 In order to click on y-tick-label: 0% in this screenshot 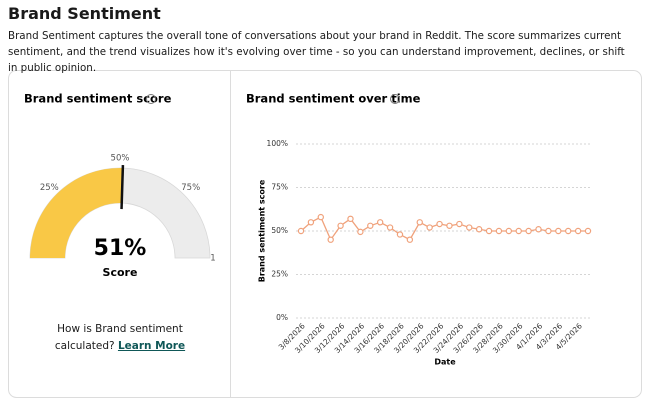, I will do `click(282, 317)`.